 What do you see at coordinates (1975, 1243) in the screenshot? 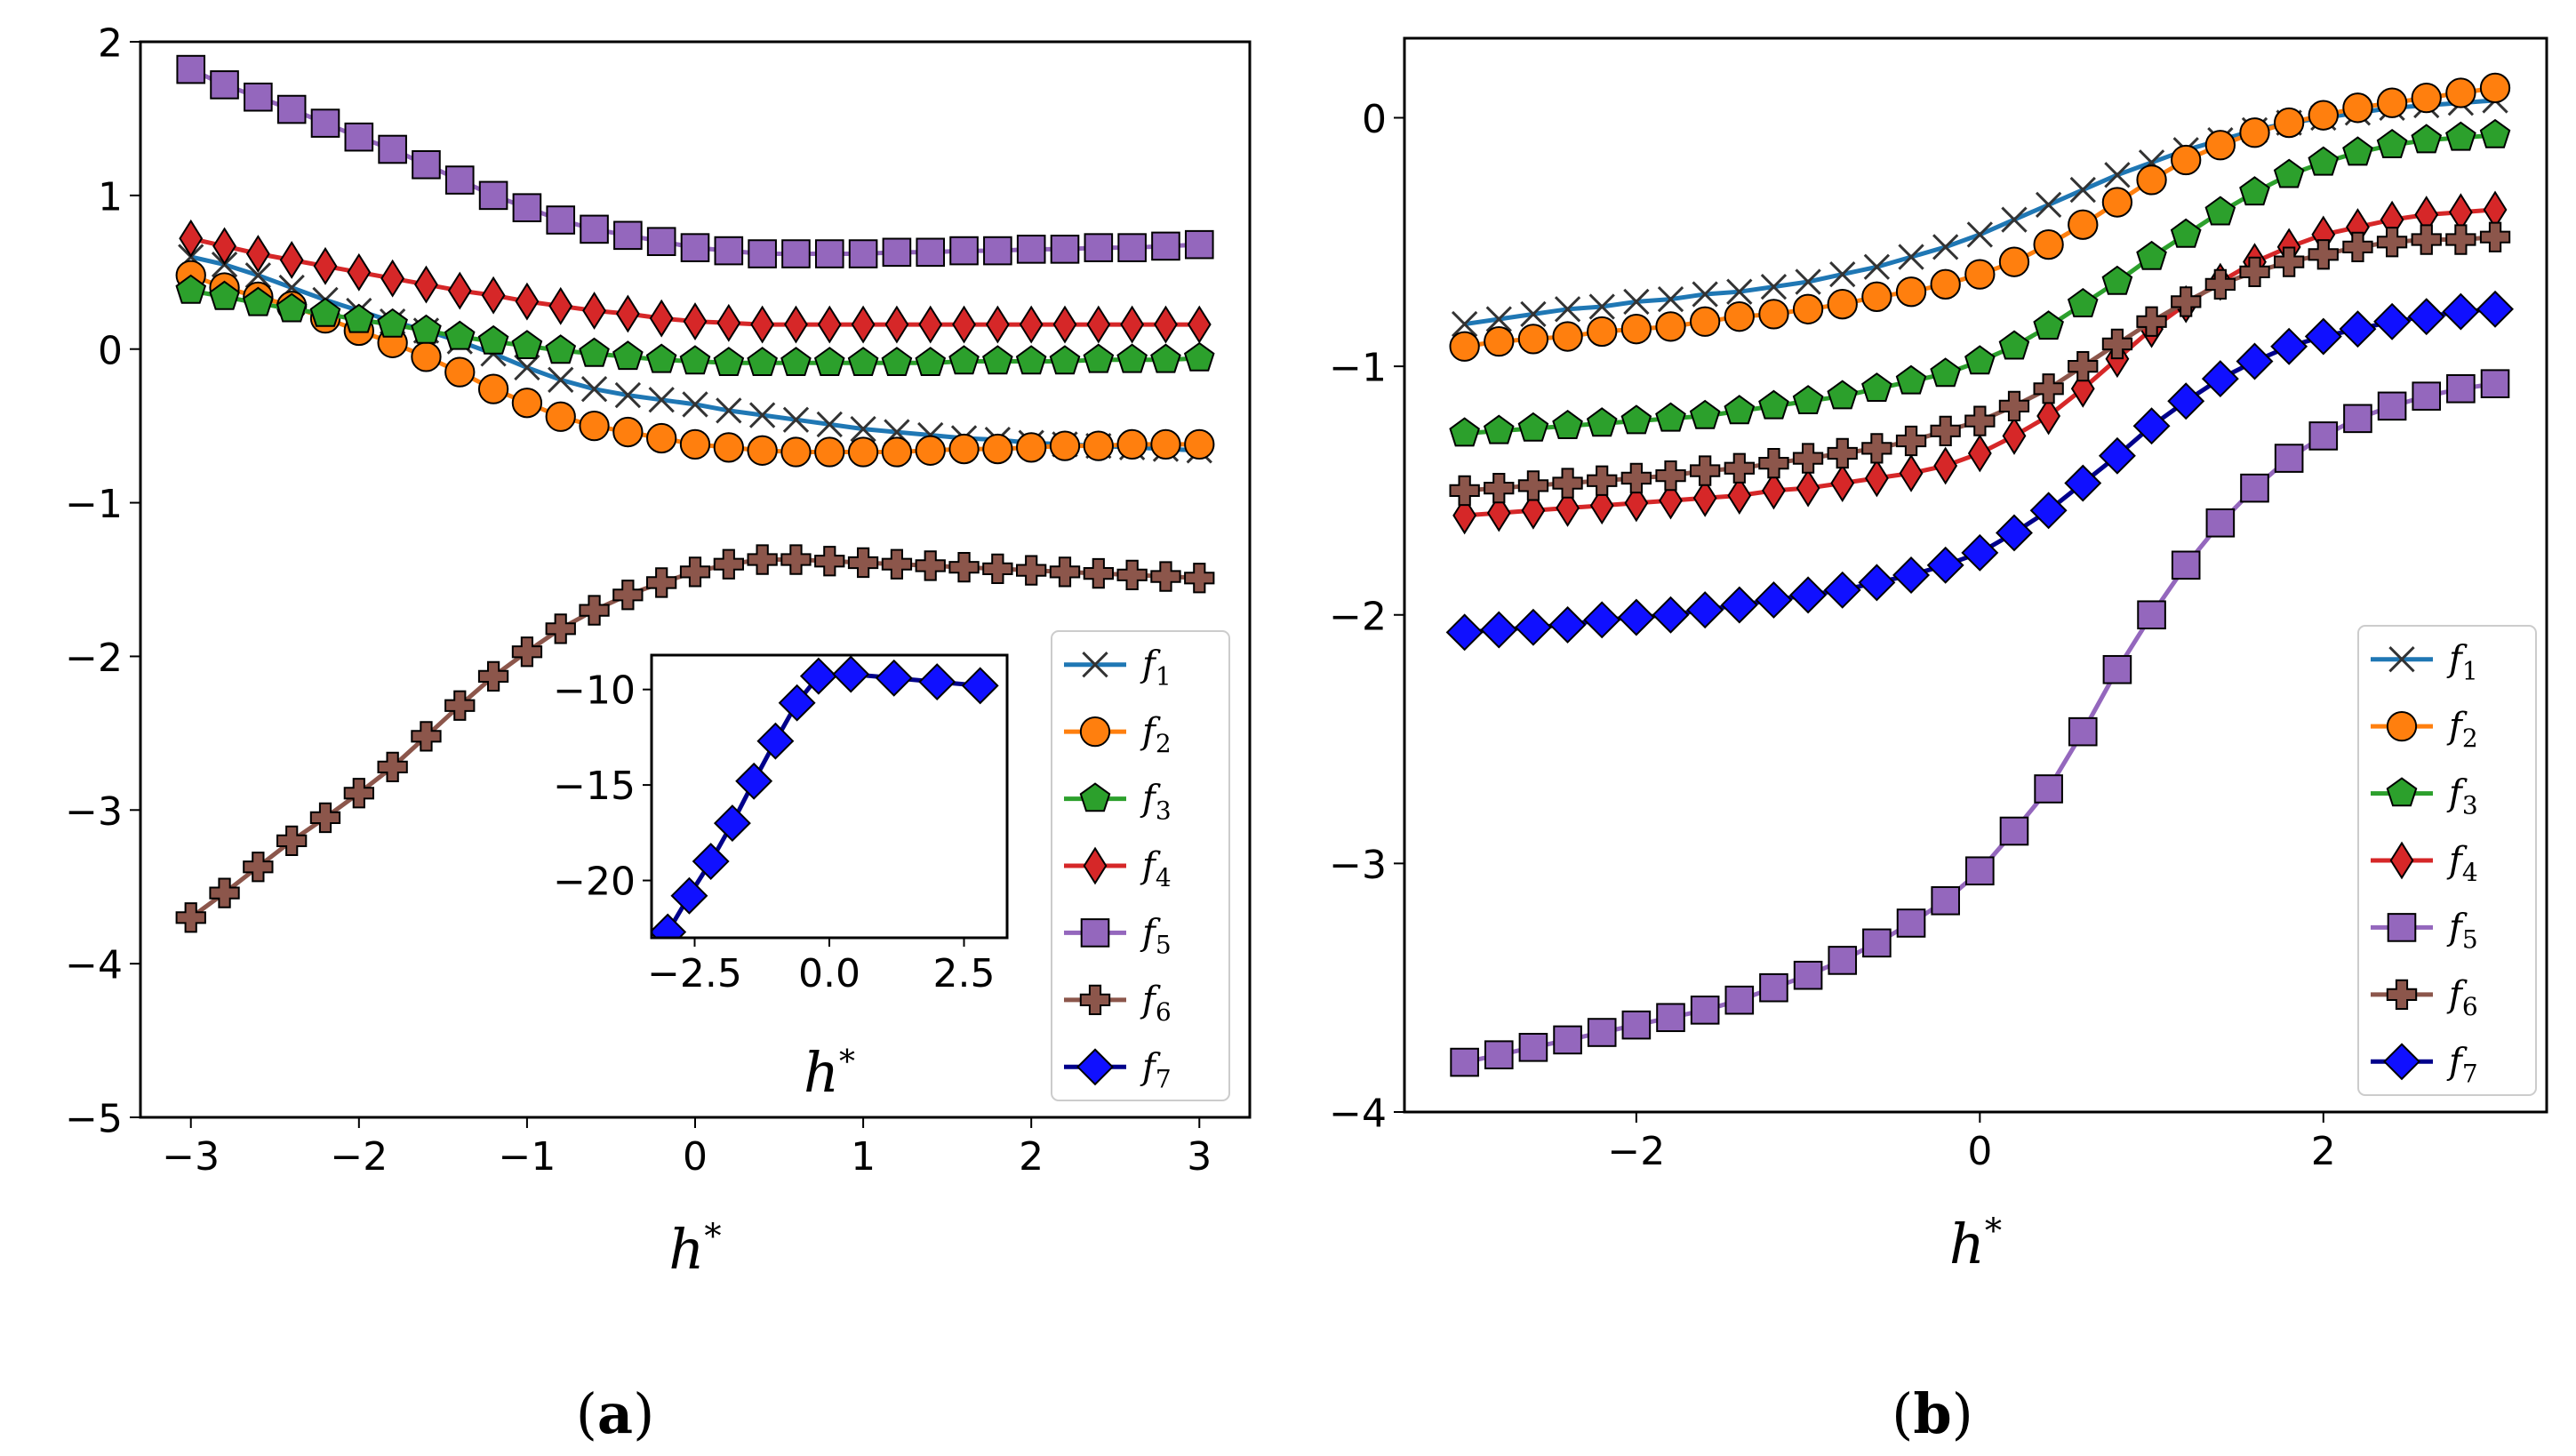
I see `x-axis-label: h*` at bounding box center [1975, 1243].